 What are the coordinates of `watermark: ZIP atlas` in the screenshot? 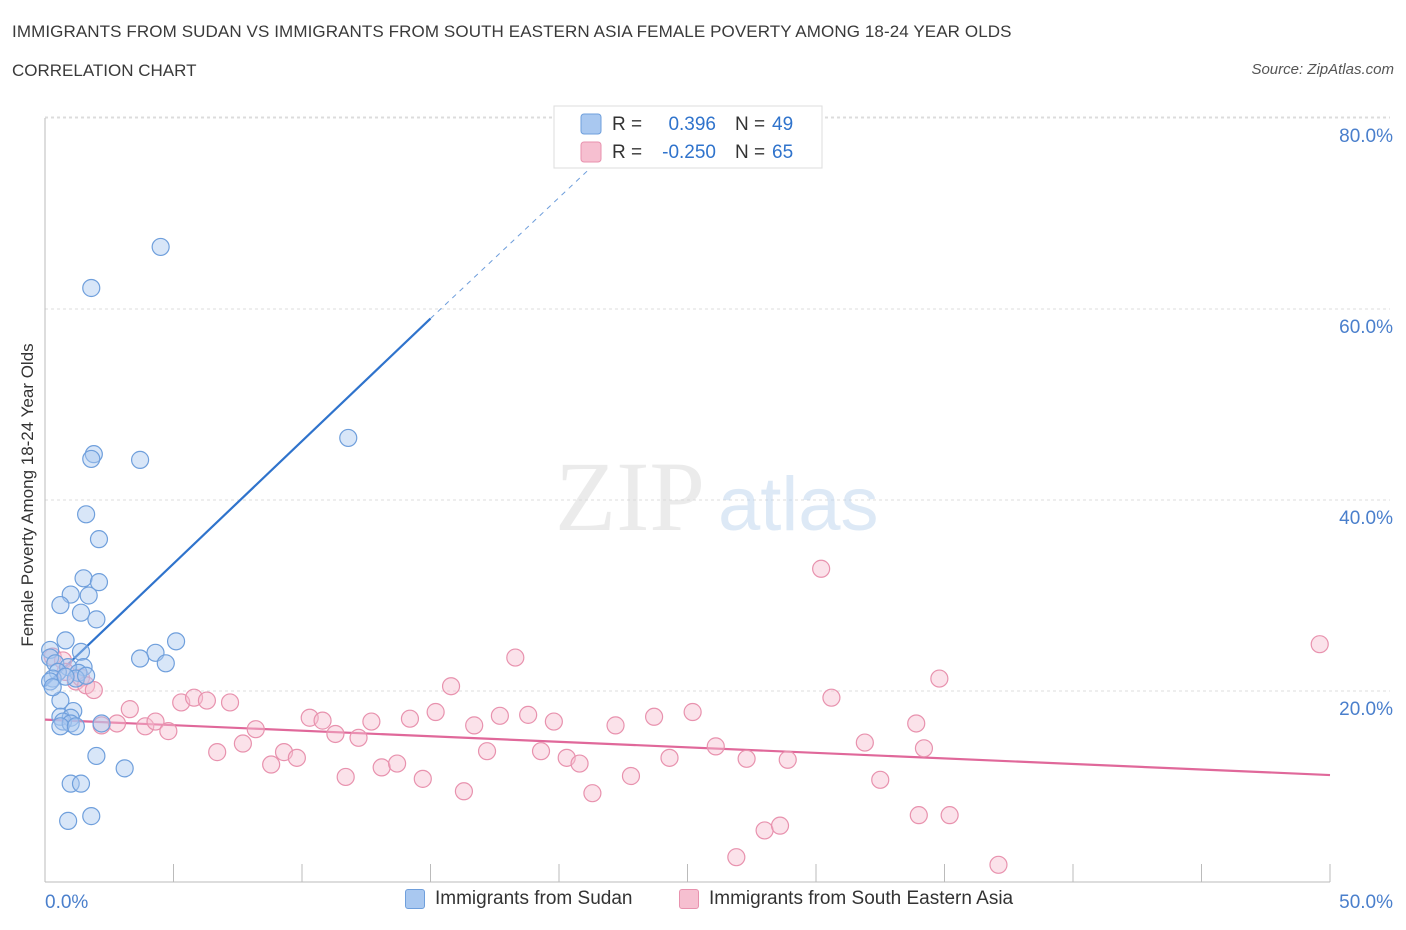 It's located at (717, 496).